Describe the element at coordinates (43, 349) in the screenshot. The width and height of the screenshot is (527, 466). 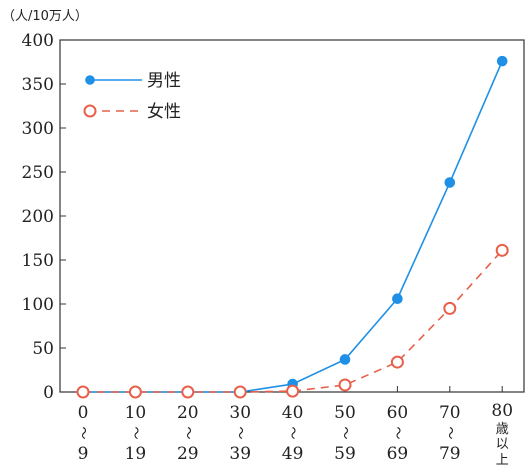
I see `y-tick-label: 50` at that location.